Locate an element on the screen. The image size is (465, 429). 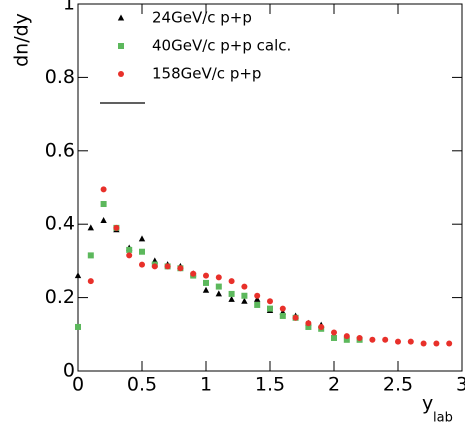
x-axis-label: y is located at coordinates (427, 404).